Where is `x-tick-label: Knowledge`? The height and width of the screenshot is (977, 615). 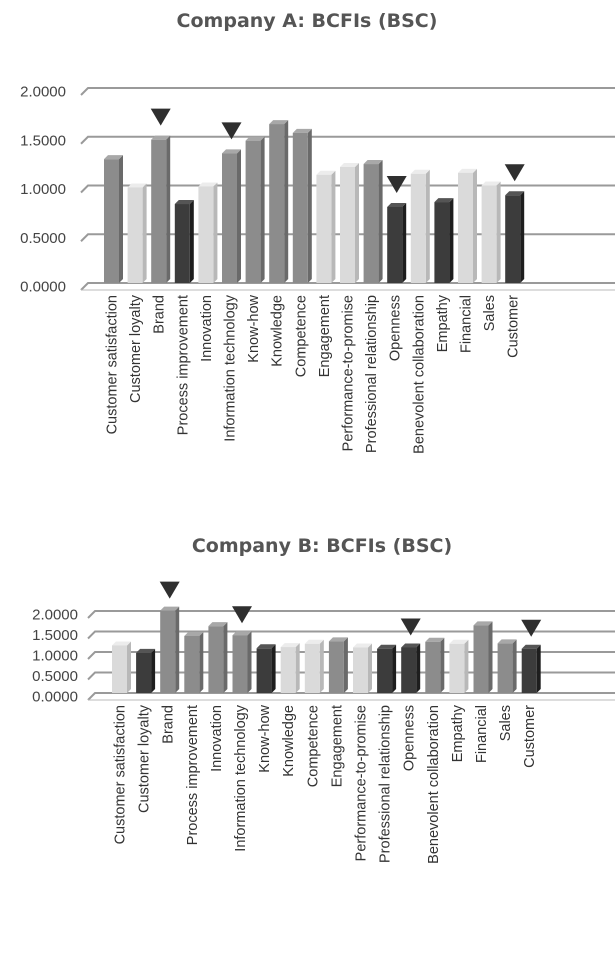
x-tick-label: Knowledge is located at coordinates (289, 741).